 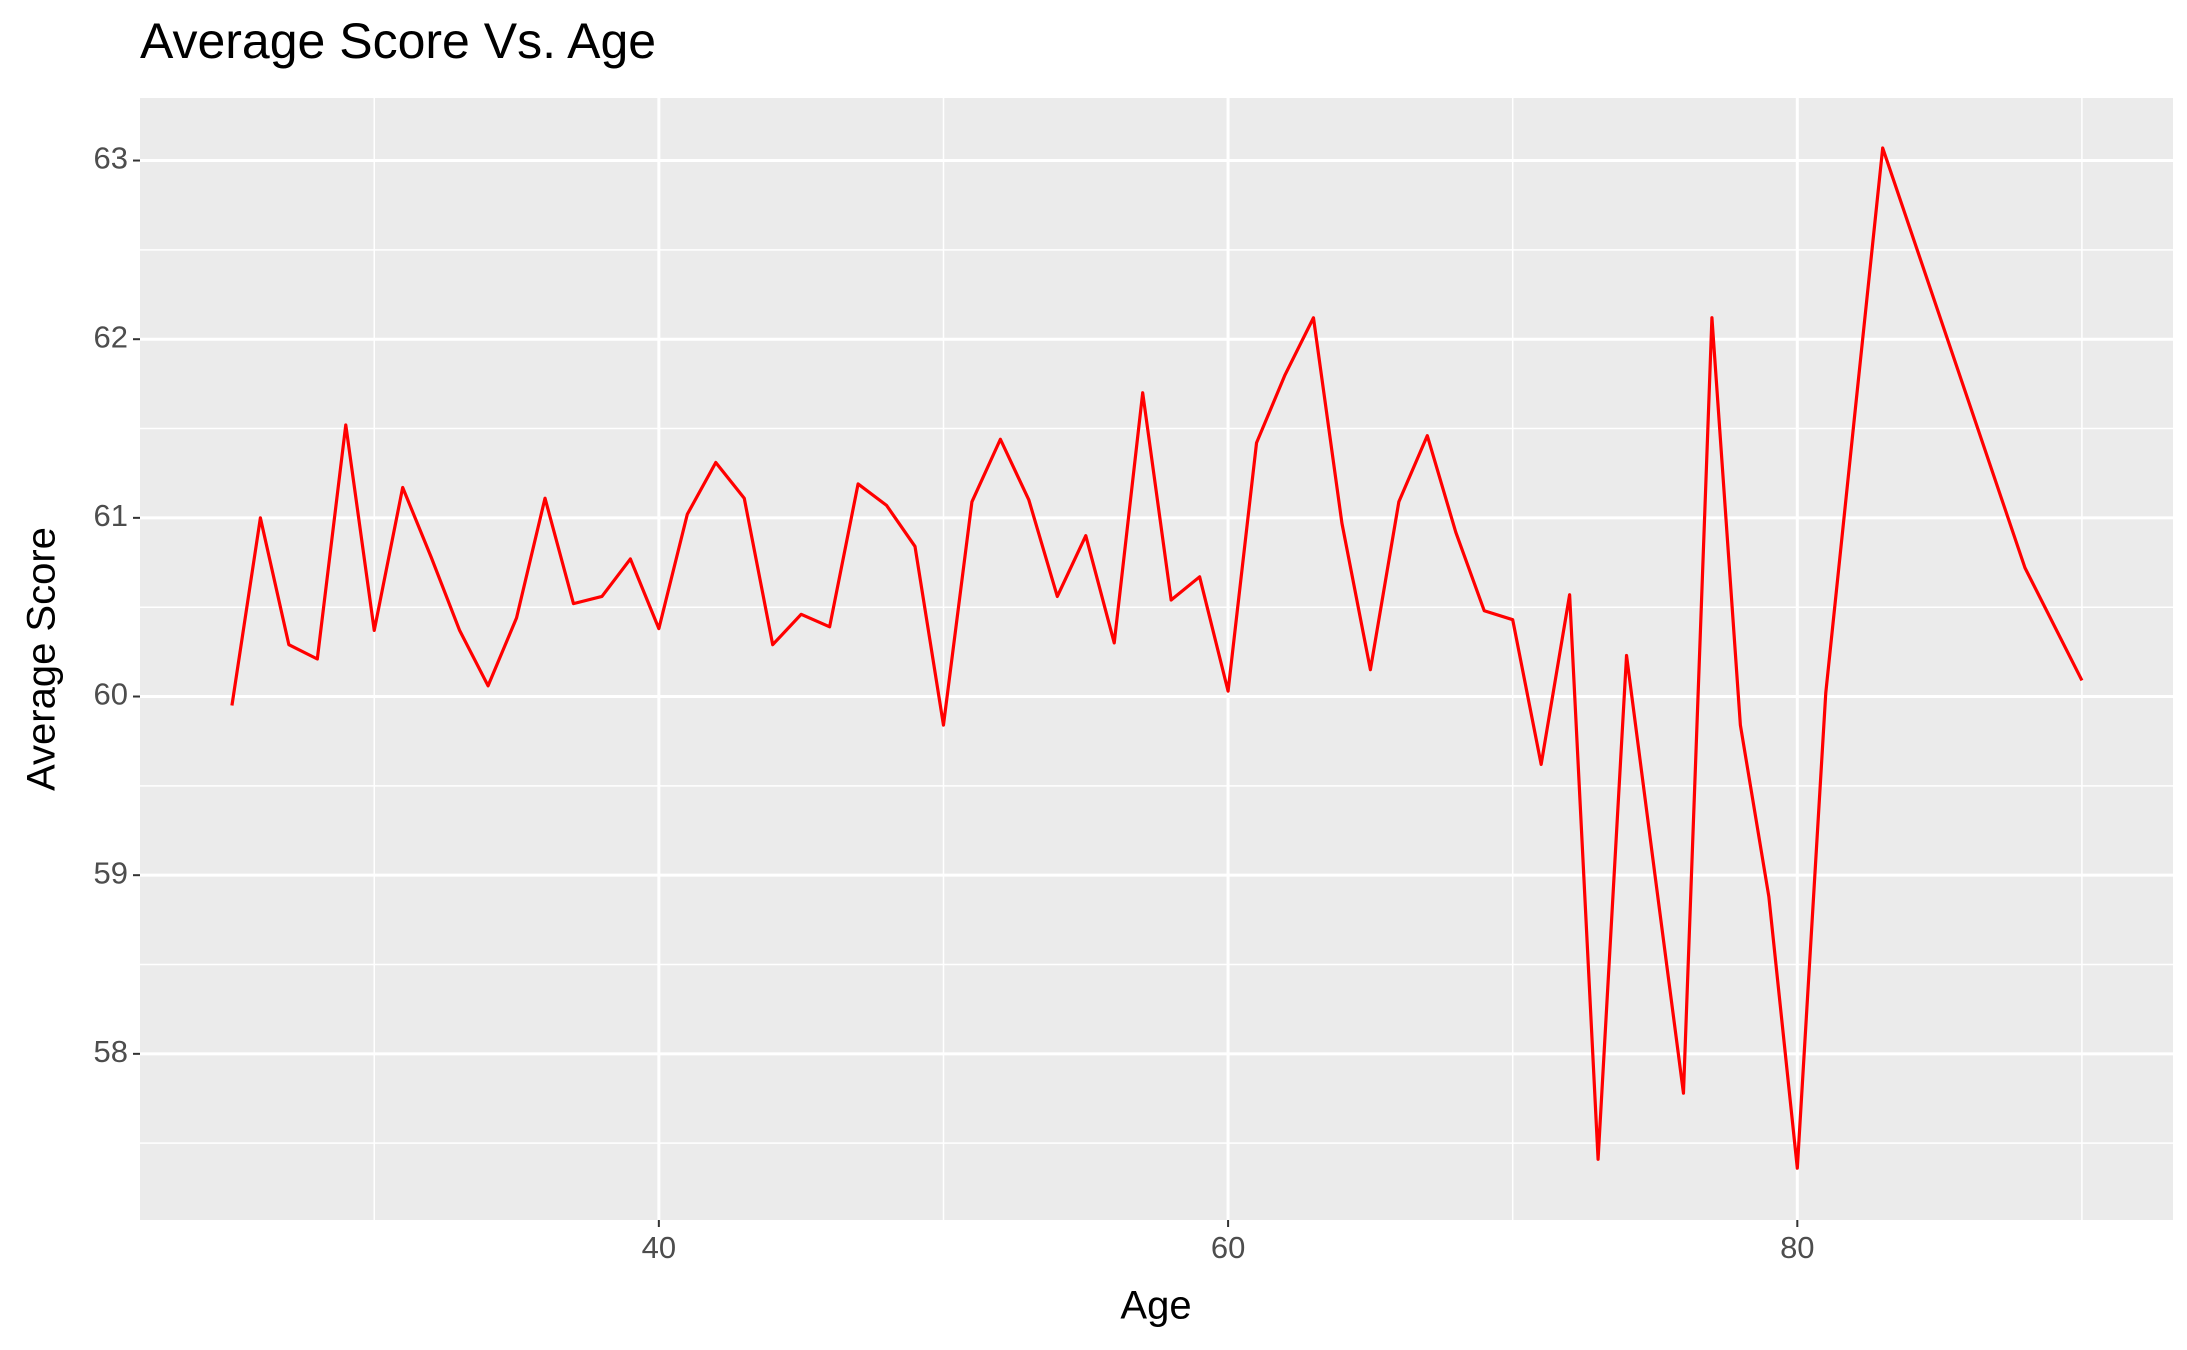 I want to click on x-tick-label: 40, so click(x=659, y=1247).